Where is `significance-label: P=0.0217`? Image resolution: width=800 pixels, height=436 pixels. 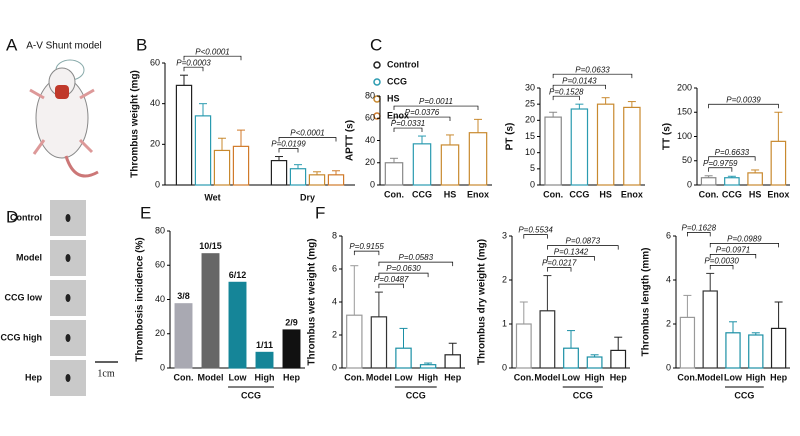
significance-label: P=0.0217 is located at coordinates (559, 263).